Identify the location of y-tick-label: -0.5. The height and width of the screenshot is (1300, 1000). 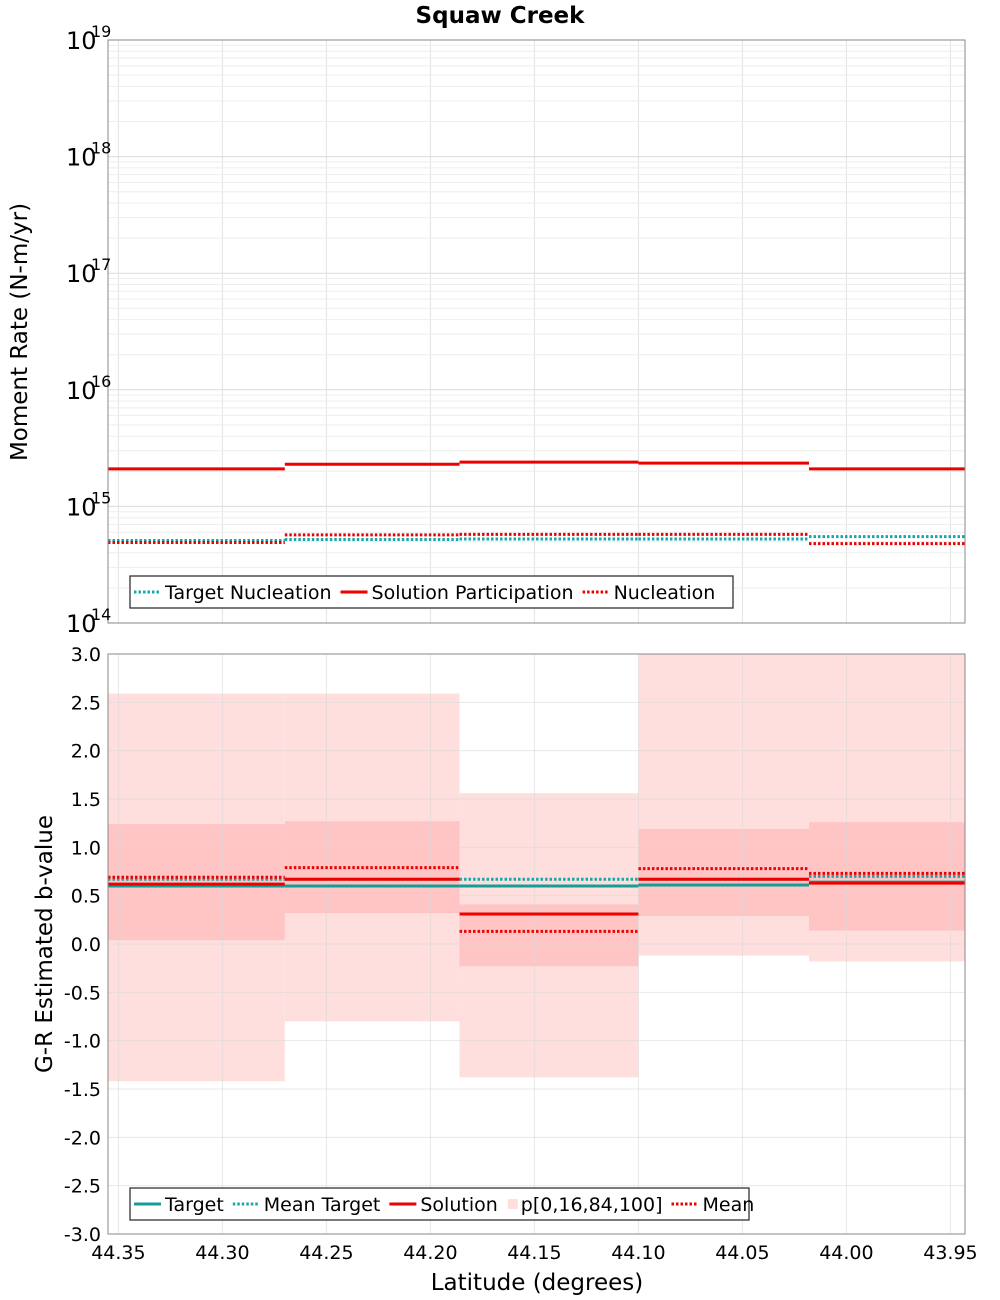
(82, 993).